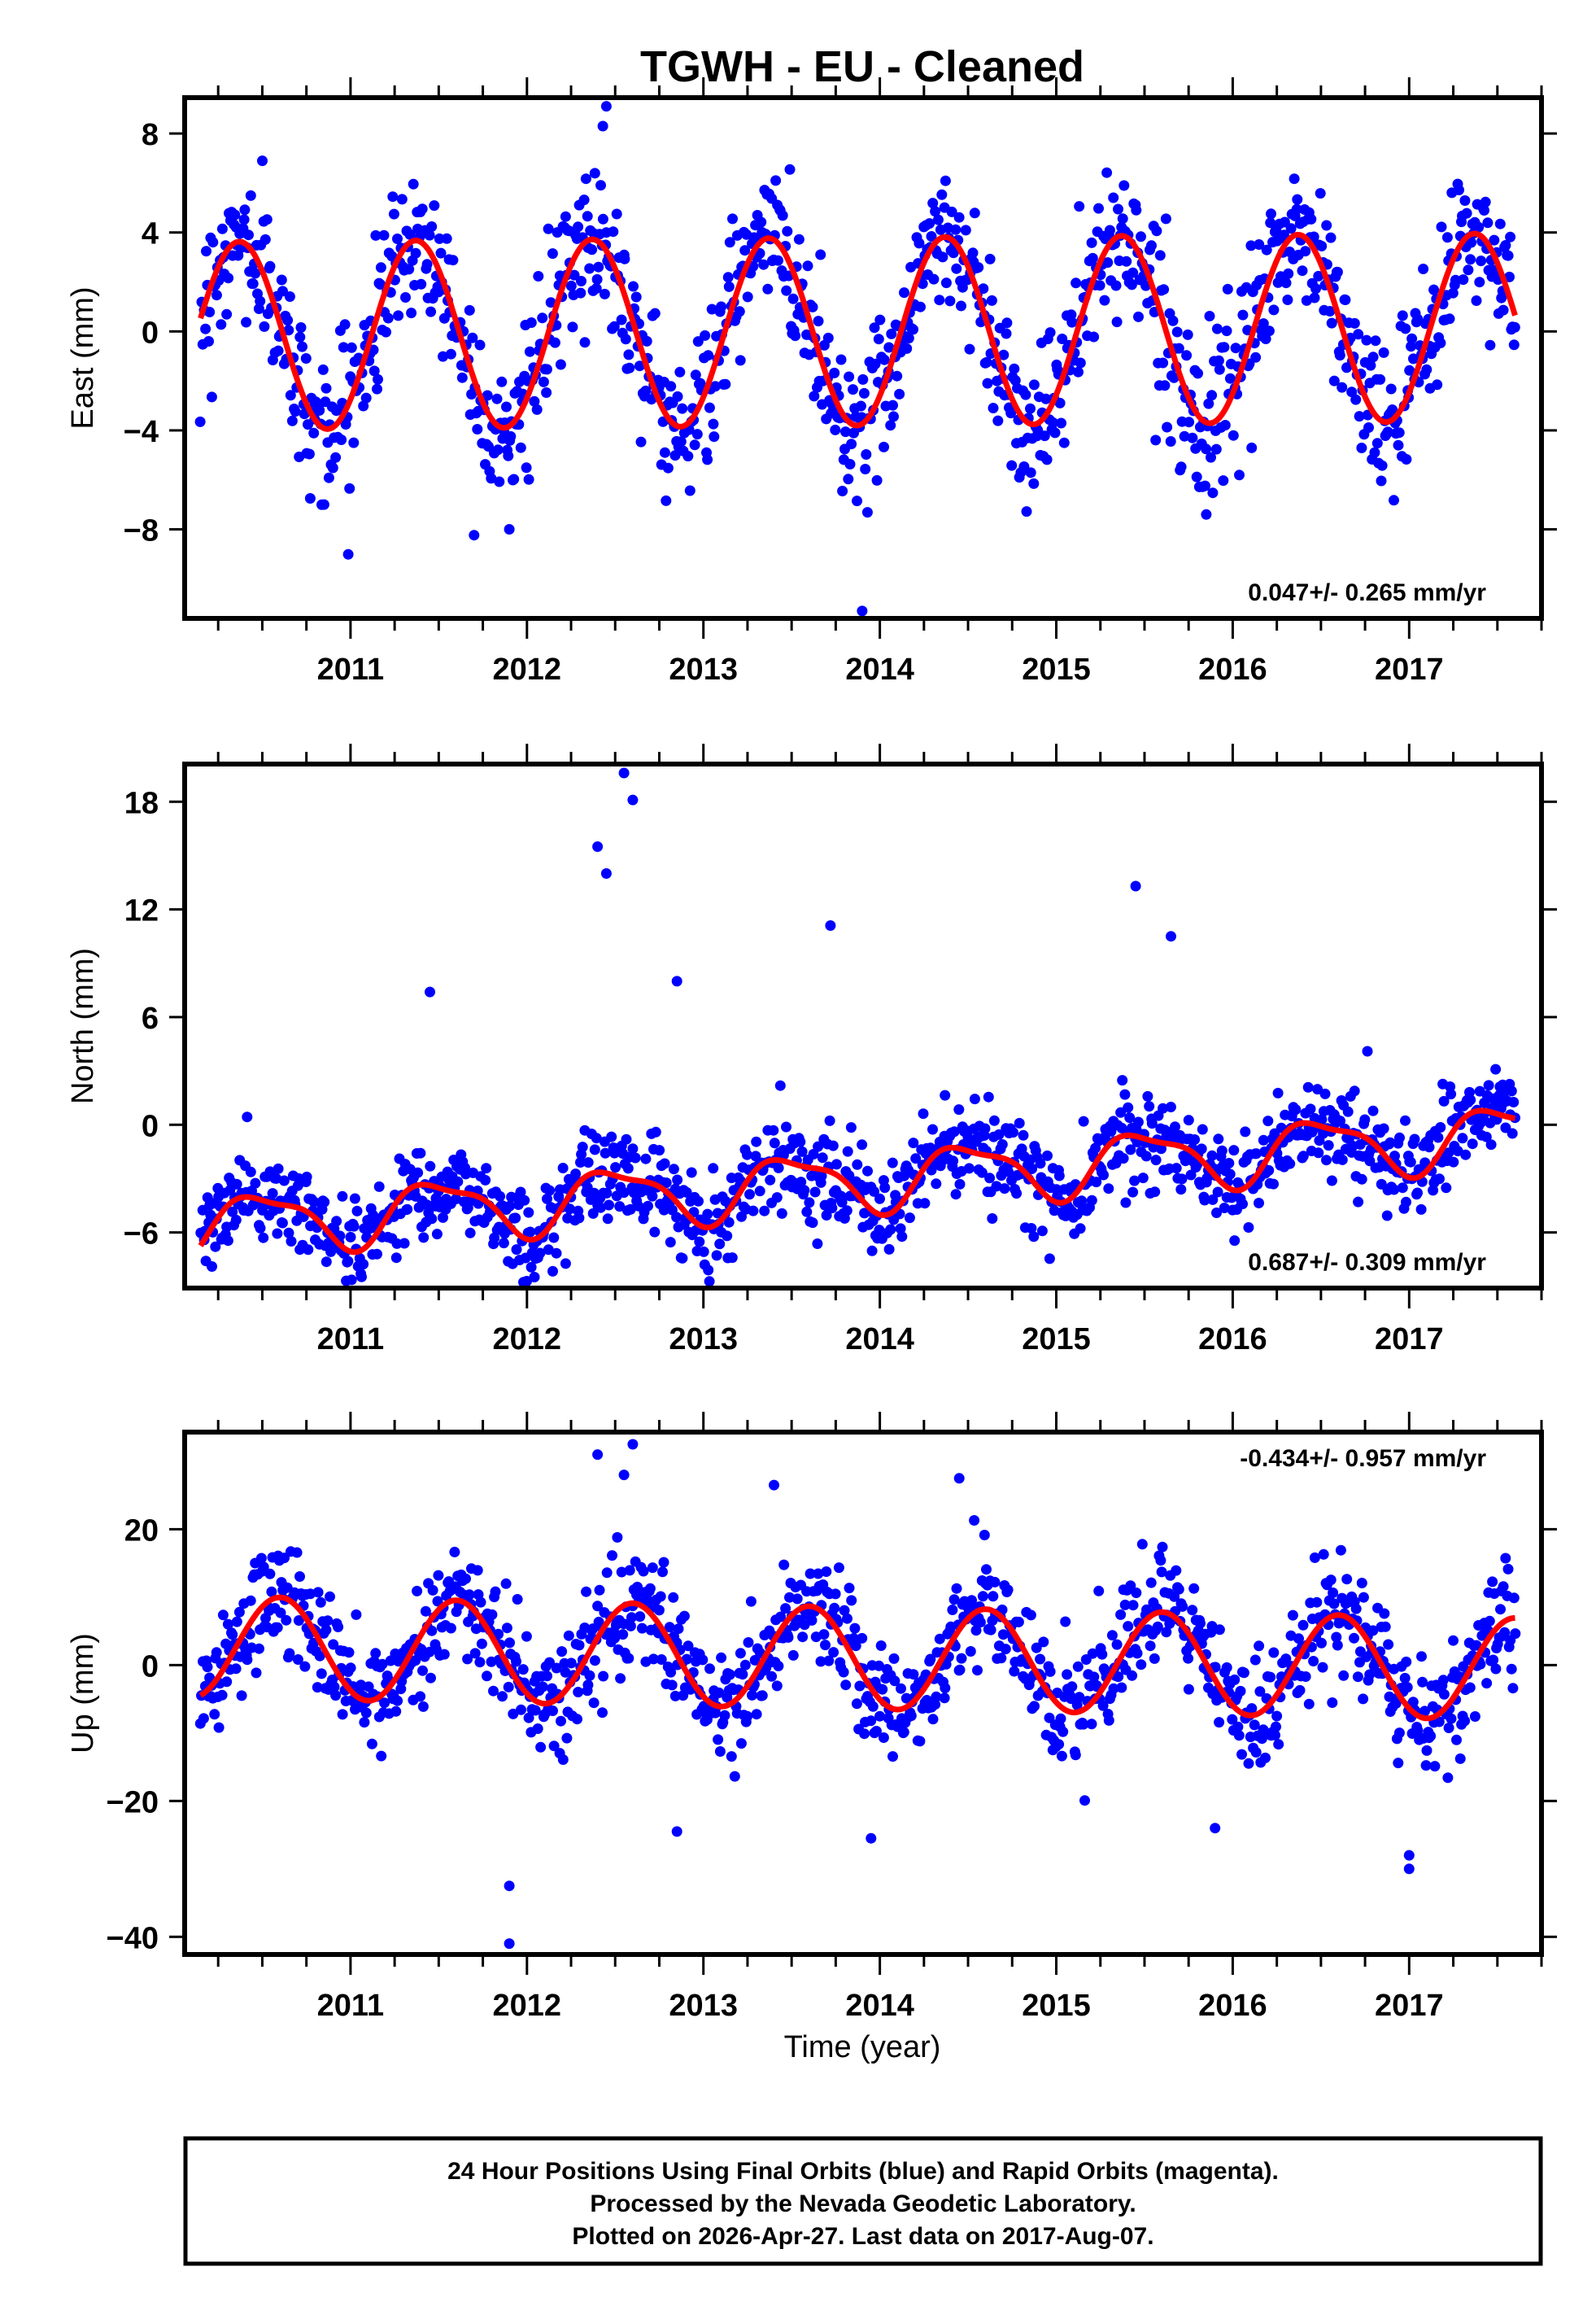 The height and width of the screenshot is (2306, 1596). What do you see at coordinates (1135, 886) in the screenshot?
I see `data-point-outlier` at bounding box center [1135, 886].